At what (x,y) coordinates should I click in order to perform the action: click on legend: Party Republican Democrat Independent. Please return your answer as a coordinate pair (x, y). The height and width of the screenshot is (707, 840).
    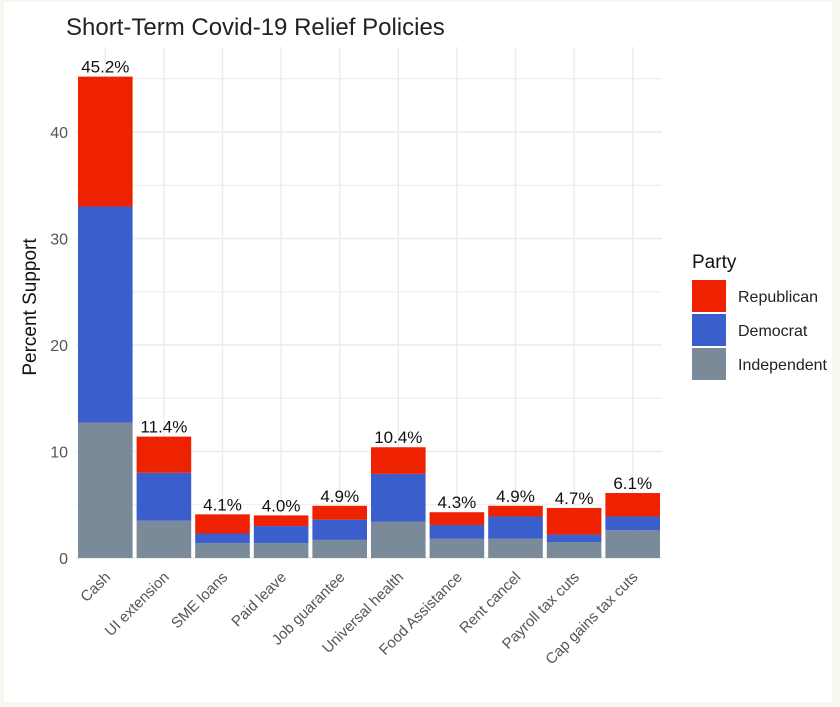
    Looking at the image, I should click on (760, 316).